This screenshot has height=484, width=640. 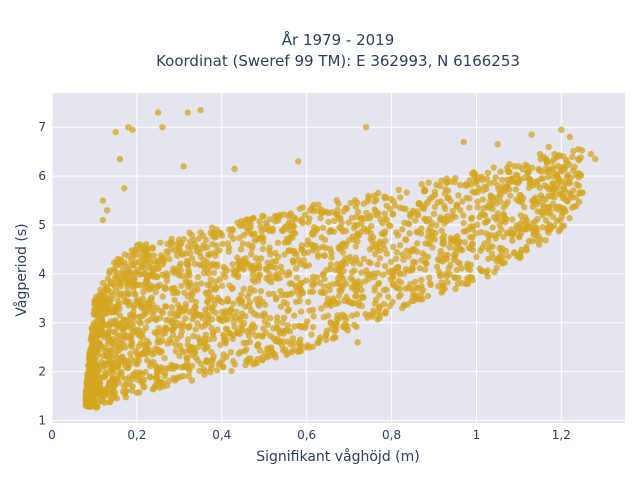 What do you see at coordinates (309, 435) in the screenshot?
I see `x-axis-ticks: 0 0,2 0,4 0,6 0,8 1 1,2` at bounding box center [309, 435].